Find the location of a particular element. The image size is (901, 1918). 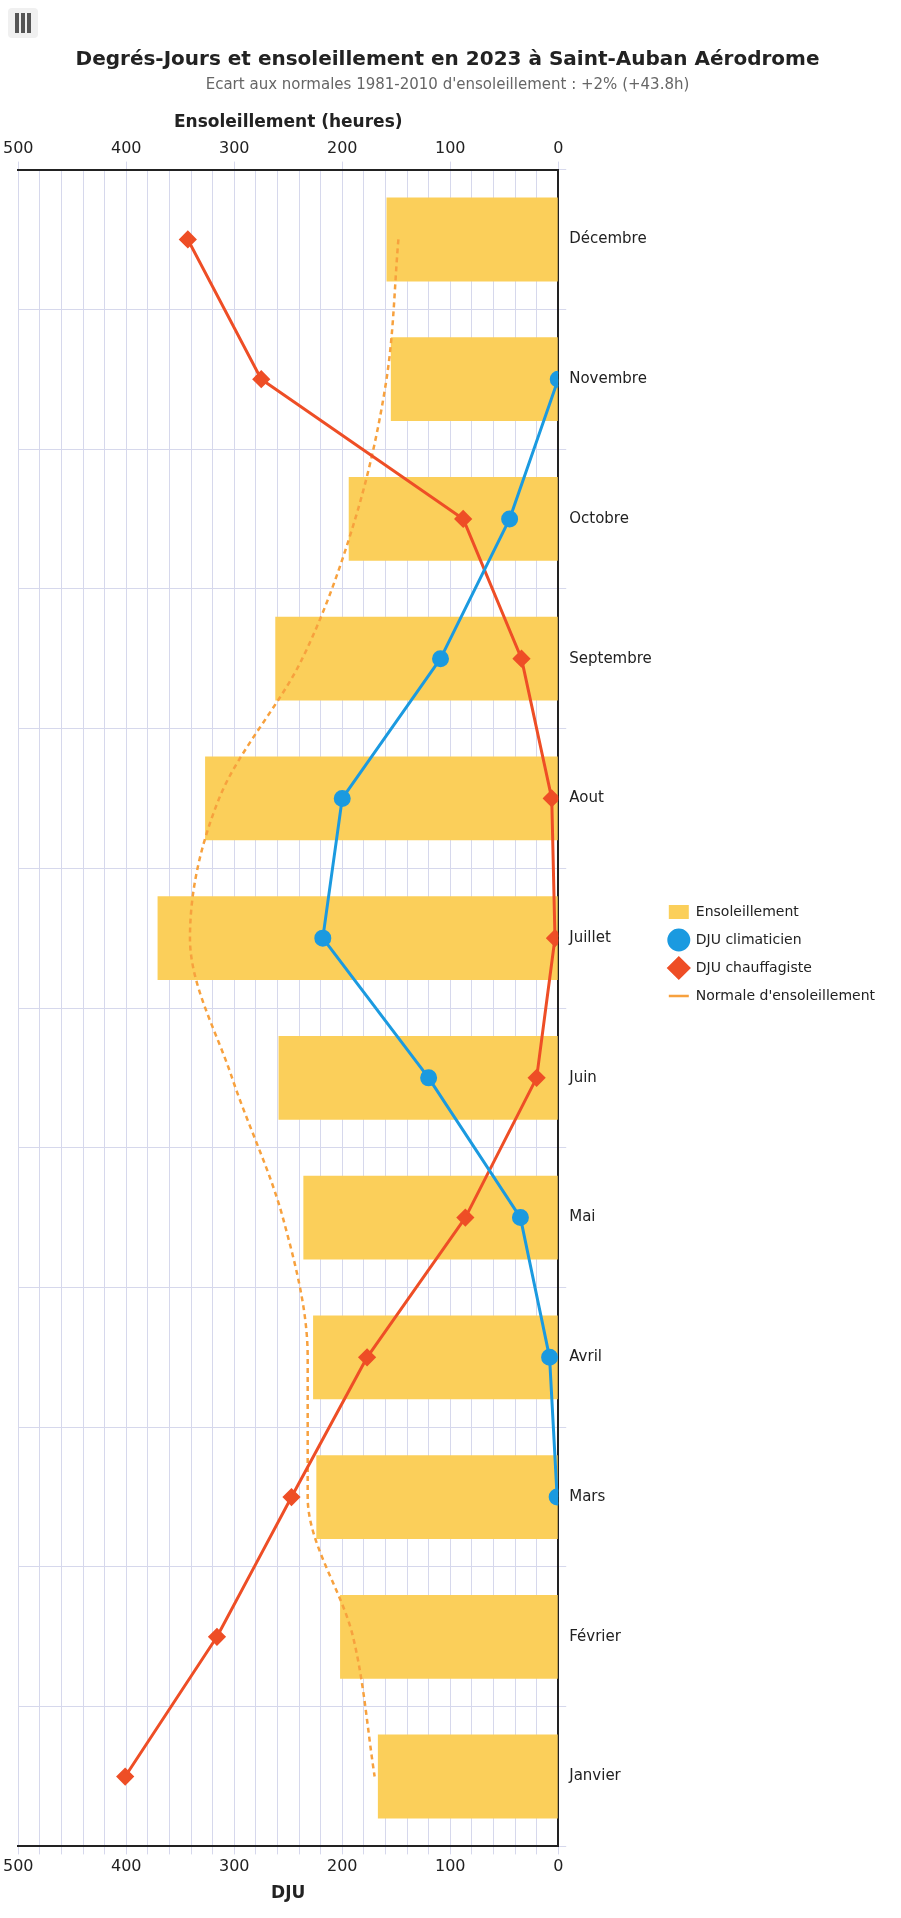

y-tick-label: Aout is located at coordinates (586, 797).